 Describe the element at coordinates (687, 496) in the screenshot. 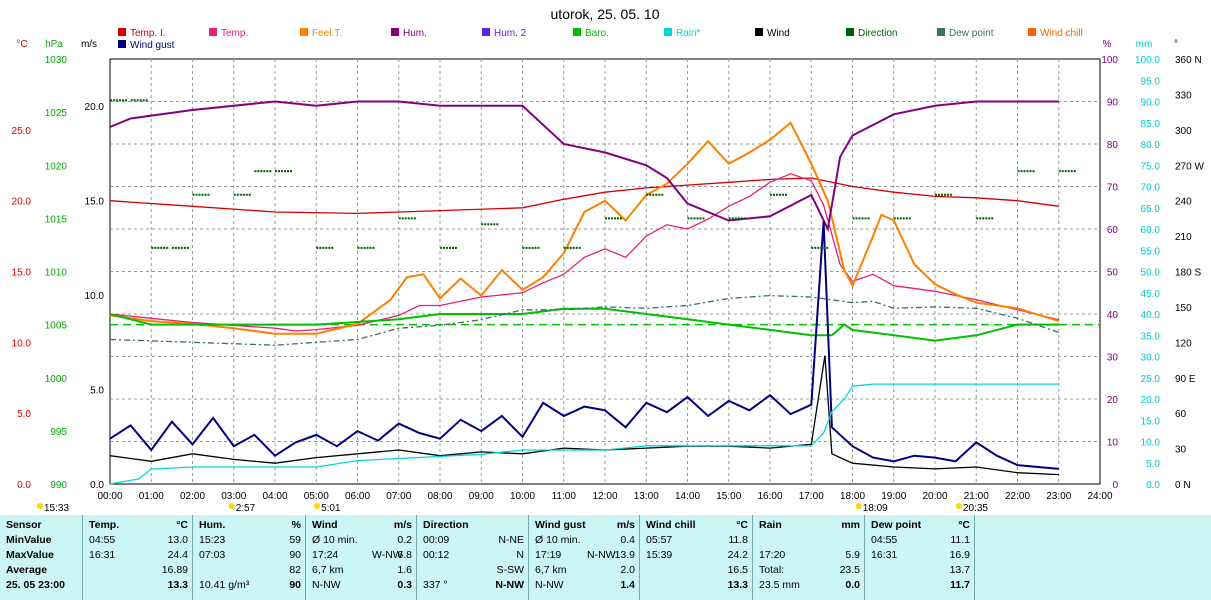

I see `x-tick-label: 14:00` at that location.